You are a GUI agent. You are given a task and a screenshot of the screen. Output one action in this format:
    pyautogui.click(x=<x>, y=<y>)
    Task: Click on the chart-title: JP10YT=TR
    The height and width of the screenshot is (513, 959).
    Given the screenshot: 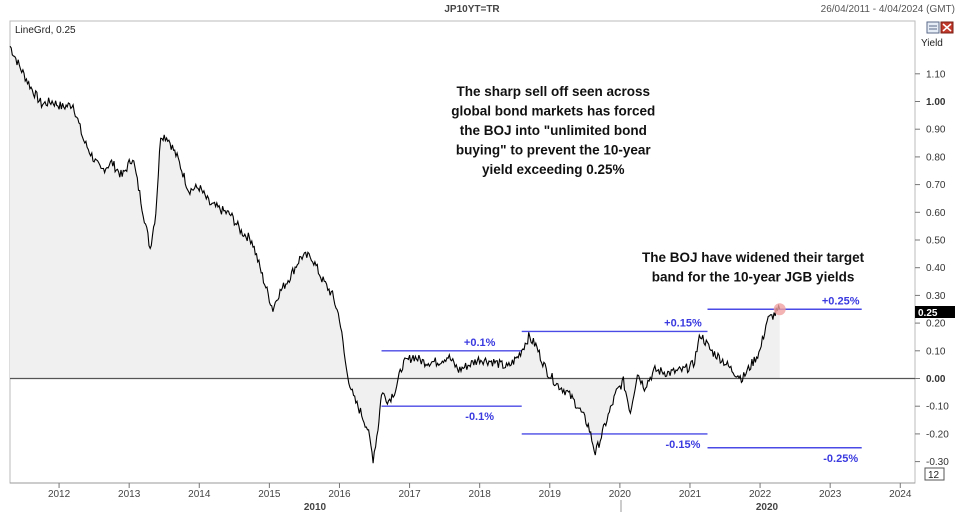 What is the action you would take?
    pyautogui.click(x=472, y=9)
    